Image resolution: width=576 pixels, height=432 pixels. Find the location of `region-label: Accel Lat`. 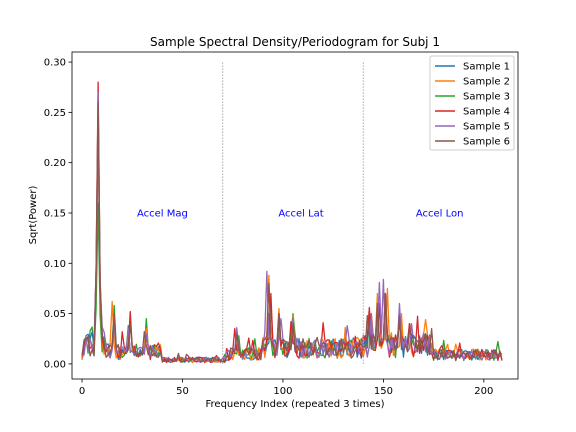

region-label: Accel Lat is located at coordinates (300, 213).